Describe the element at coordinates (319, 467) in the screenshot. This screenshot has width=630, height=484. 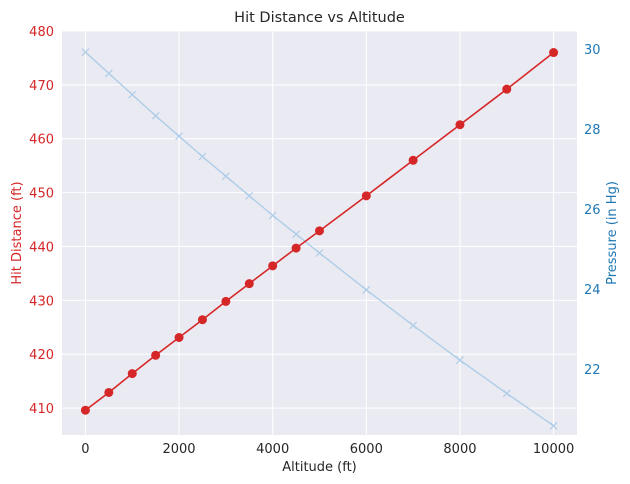
I see `x-axis-label: Altitude (ft)` at that location.